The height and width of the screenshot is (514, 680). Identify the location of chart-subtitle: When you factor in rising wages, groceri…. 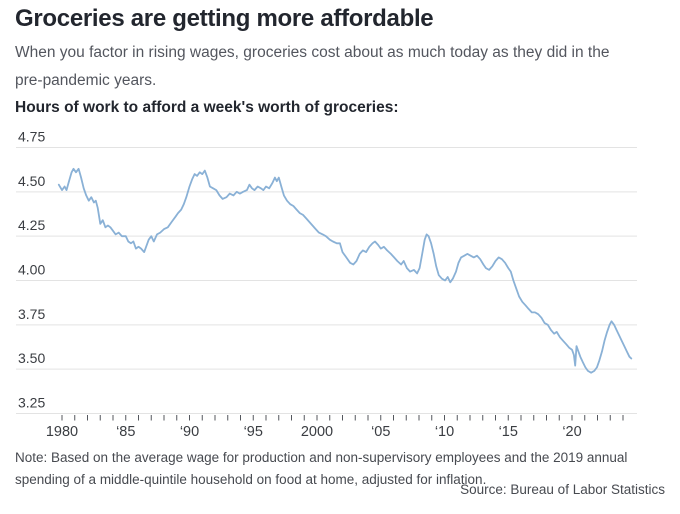
(312, 66).